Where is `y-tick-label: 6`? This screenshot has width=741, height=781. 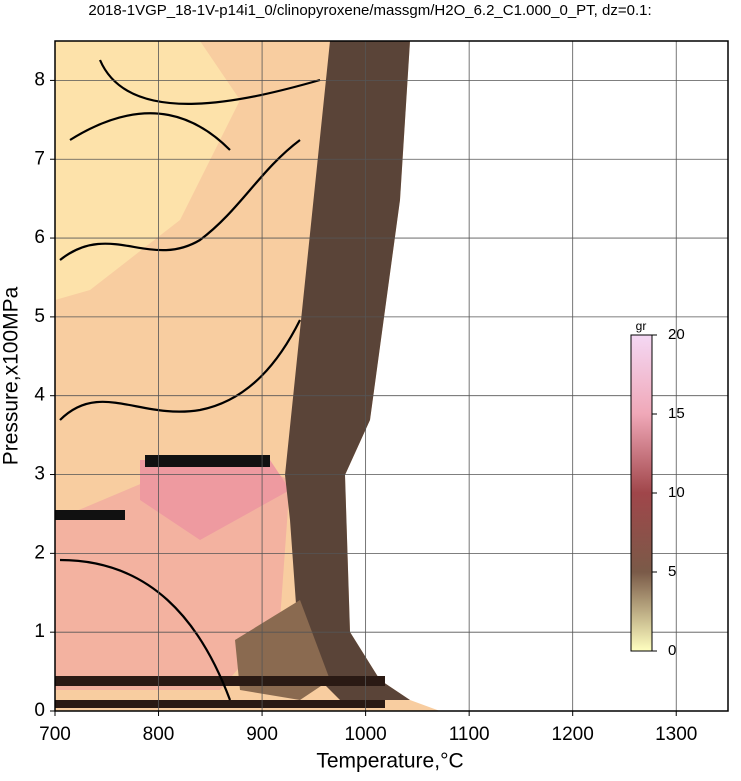 y-tick-label: 6 is located at coordinates (39, 237).